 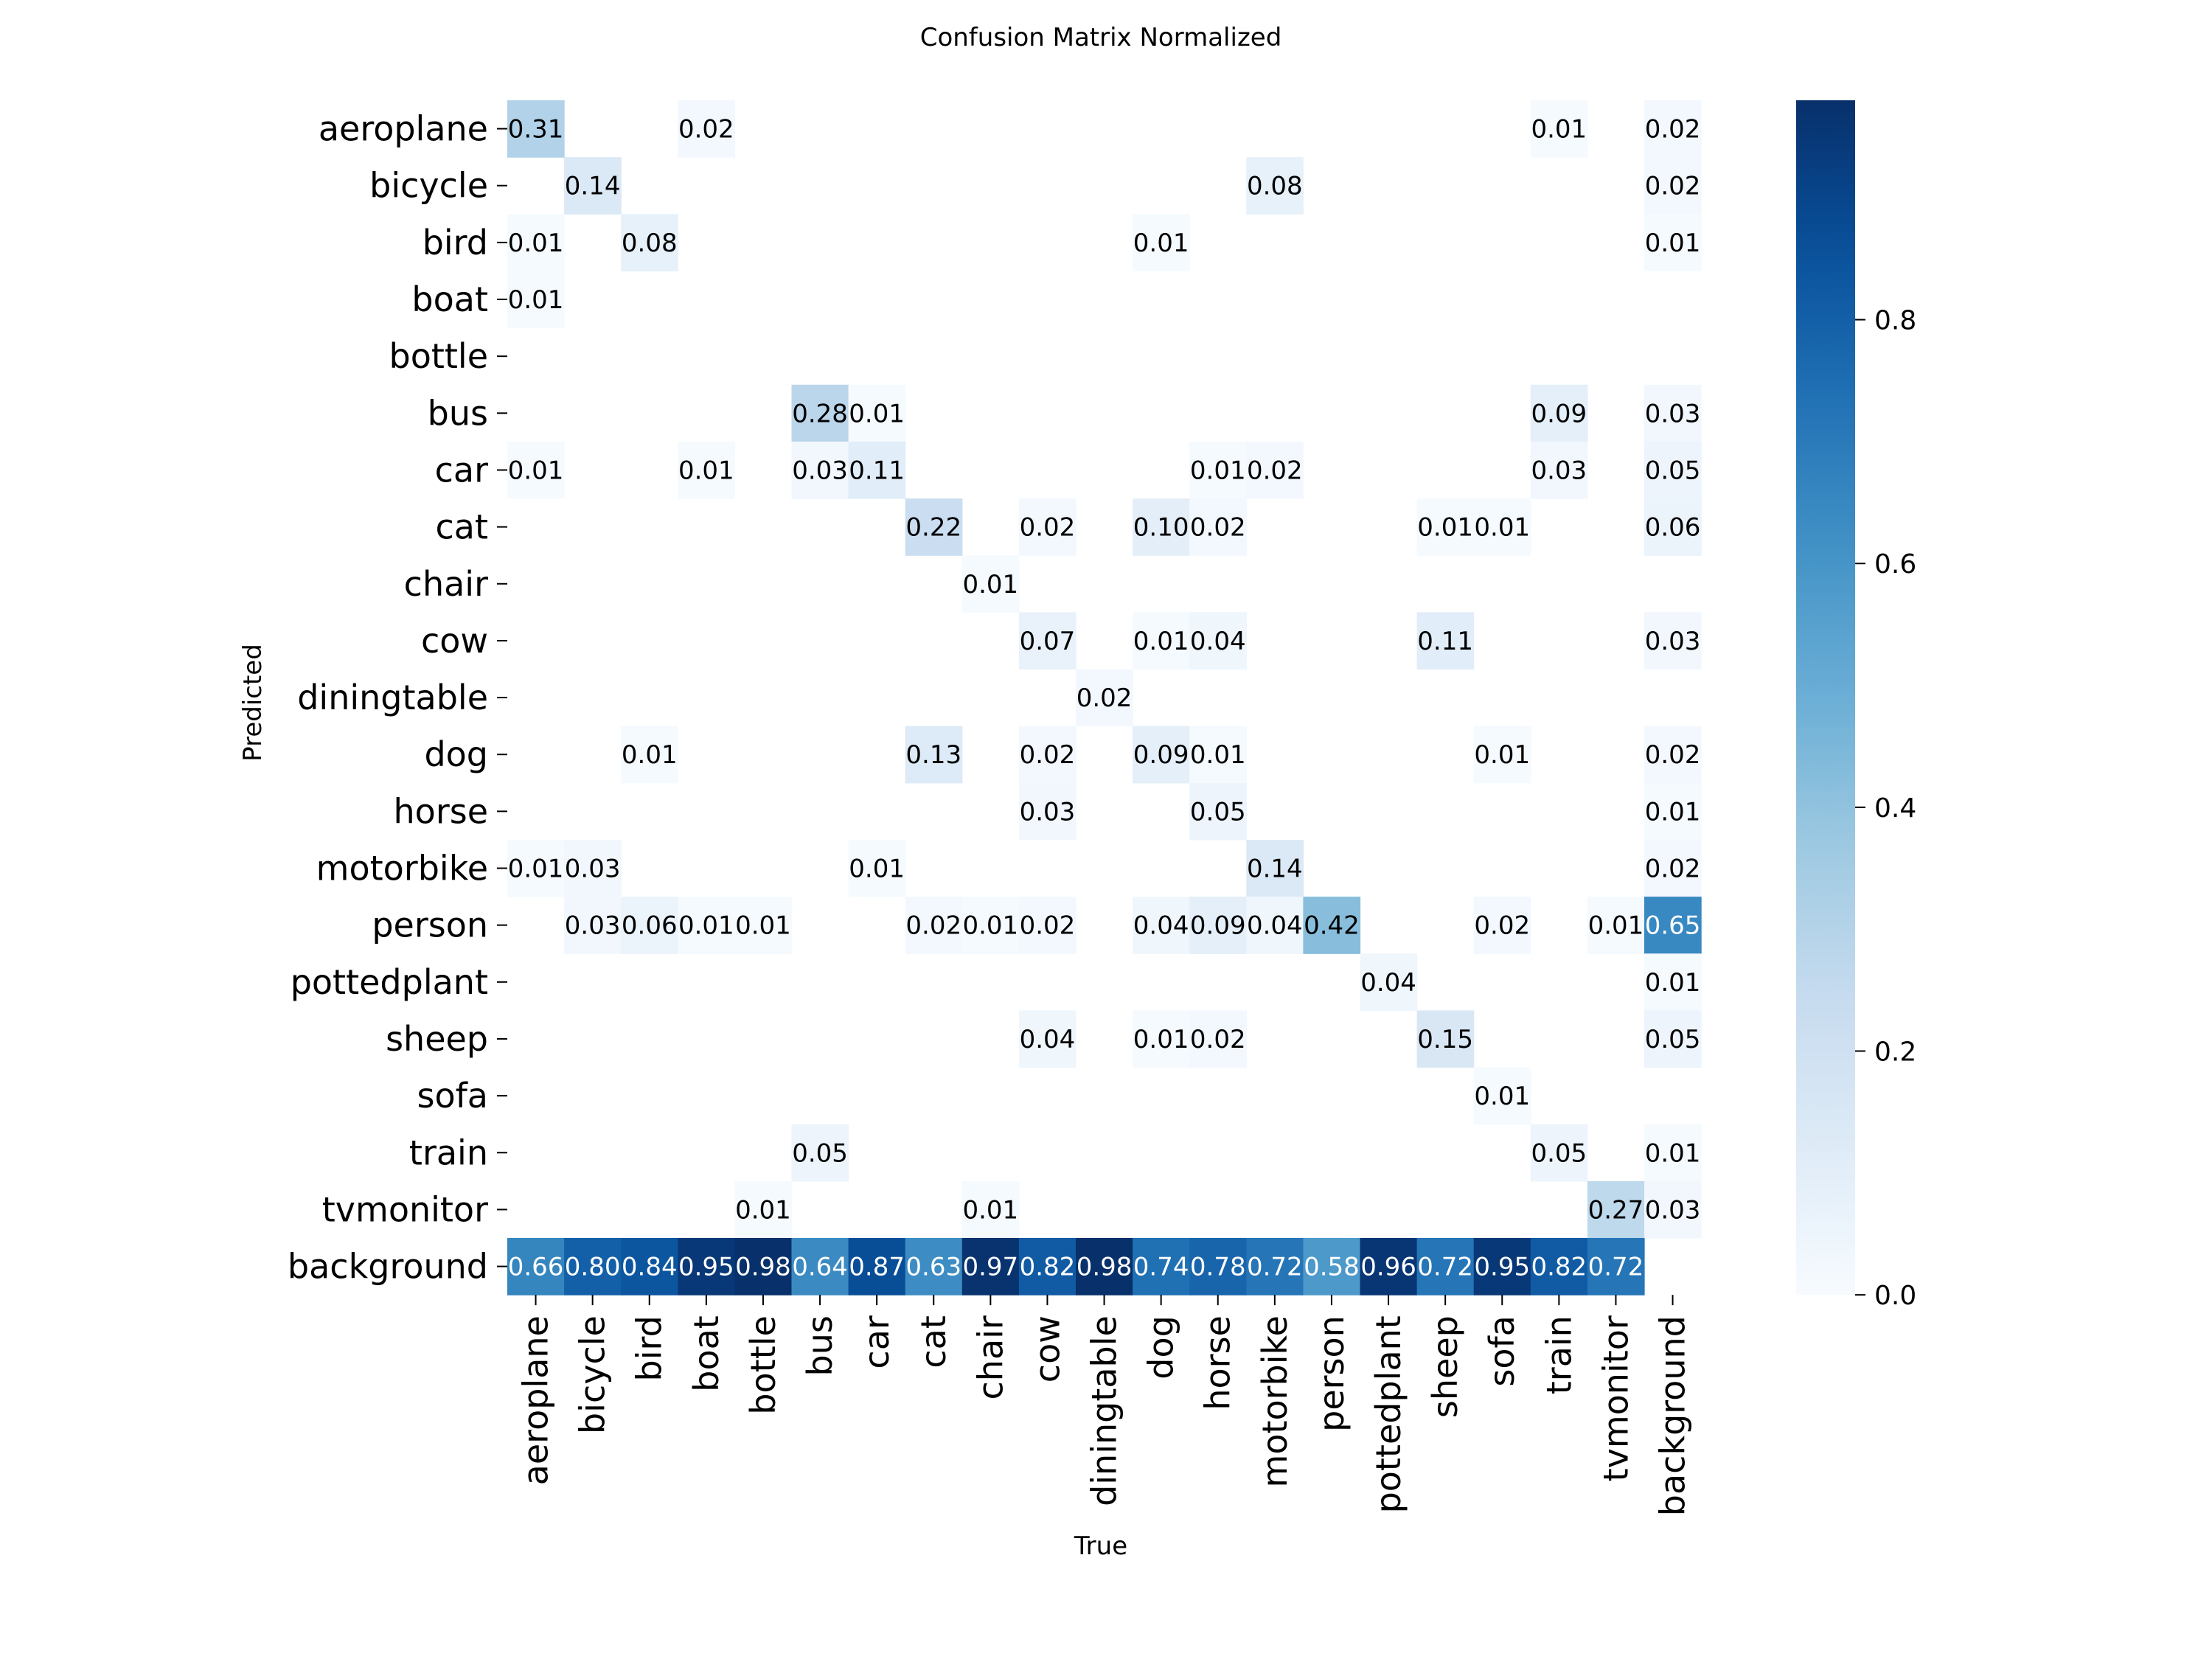 I want to click on cell-value-label: 0.78, so click(x=1218, y=1267).